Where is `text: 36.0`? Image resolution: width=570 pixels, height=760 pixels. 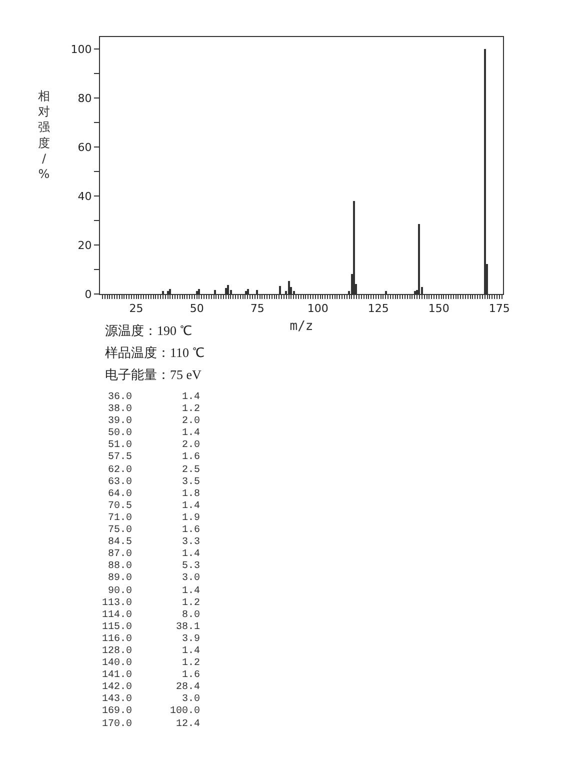 text: 36.0 is located at coordinates (119, 398).